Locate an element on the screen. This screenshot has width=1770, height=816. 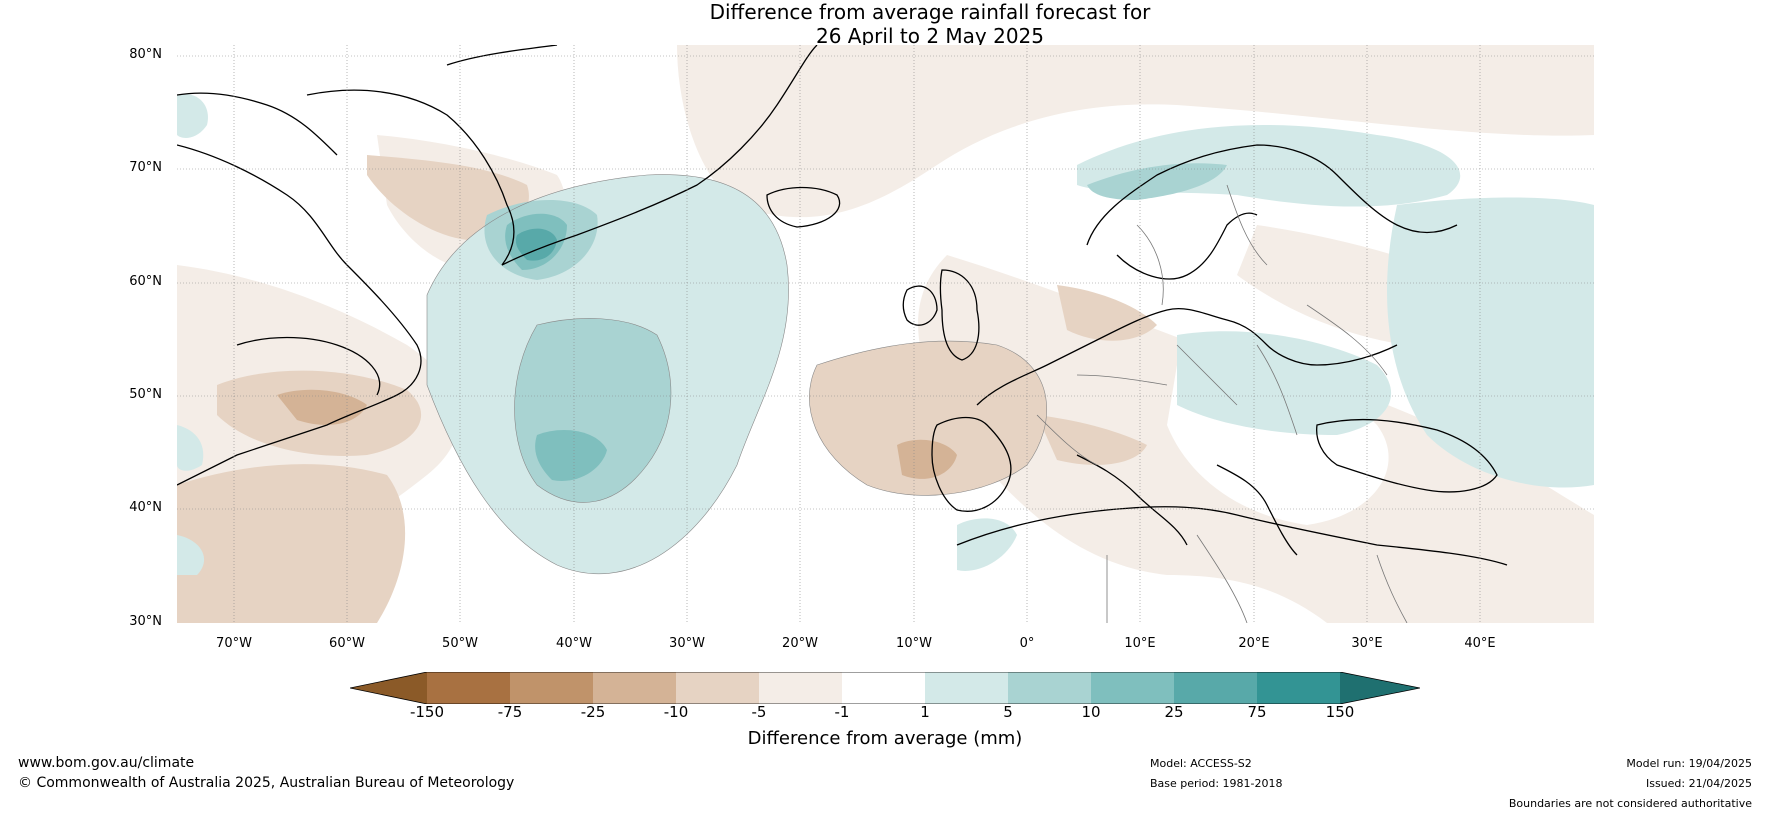
website-link: www.bom.gov.au/climate is located at coordinates (106, 763).